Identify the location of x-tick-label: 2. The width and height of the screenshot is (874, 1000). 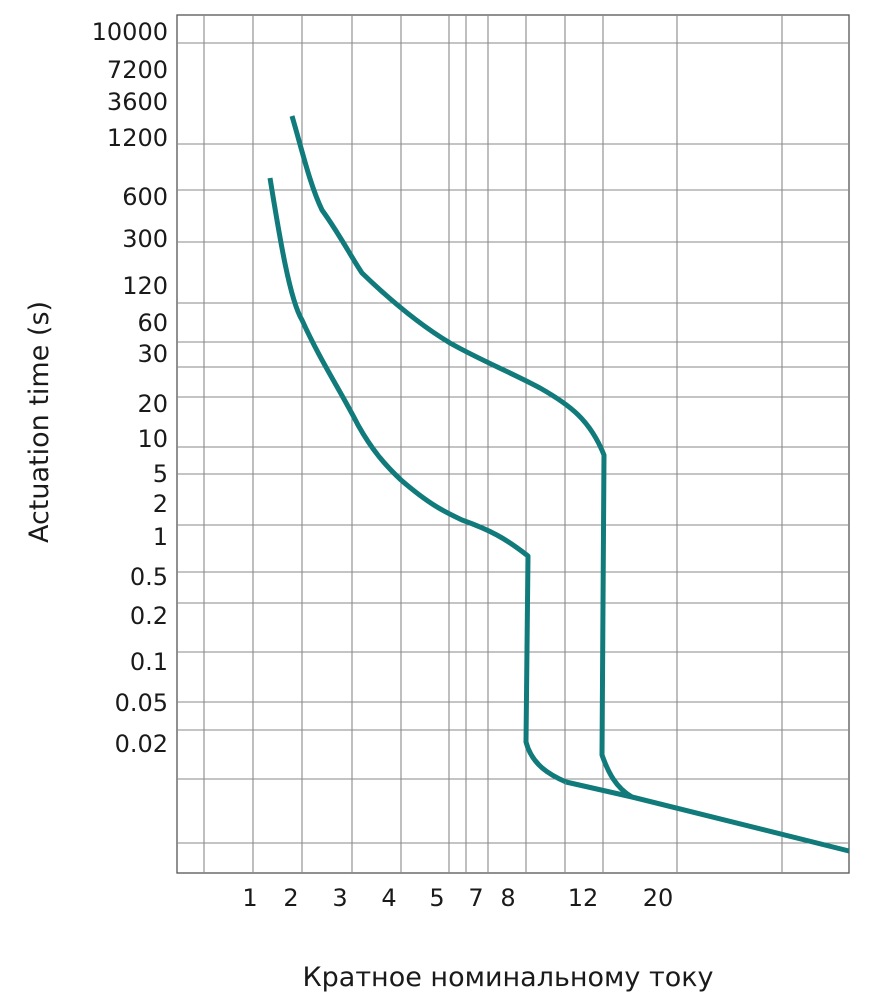
(290, 898).